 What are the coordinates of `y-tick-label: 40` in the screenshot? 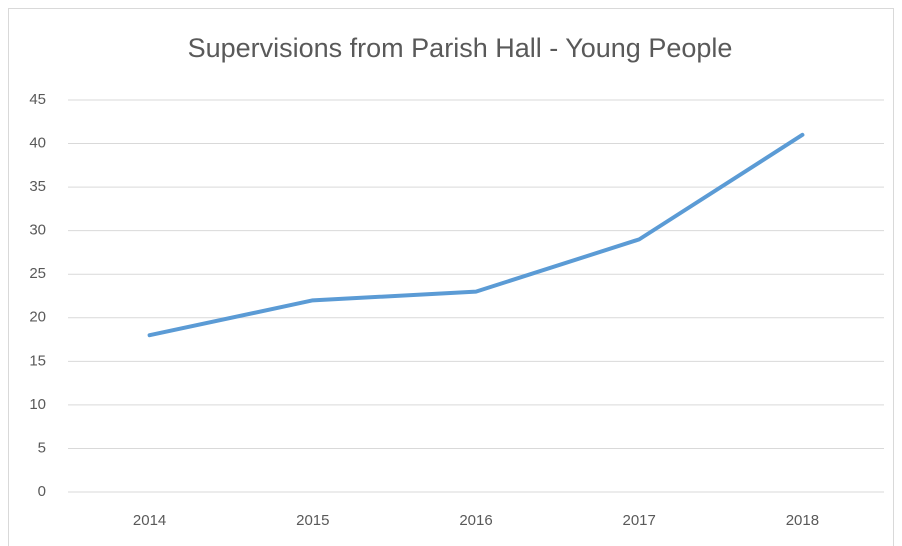 It's located at (37, 143).